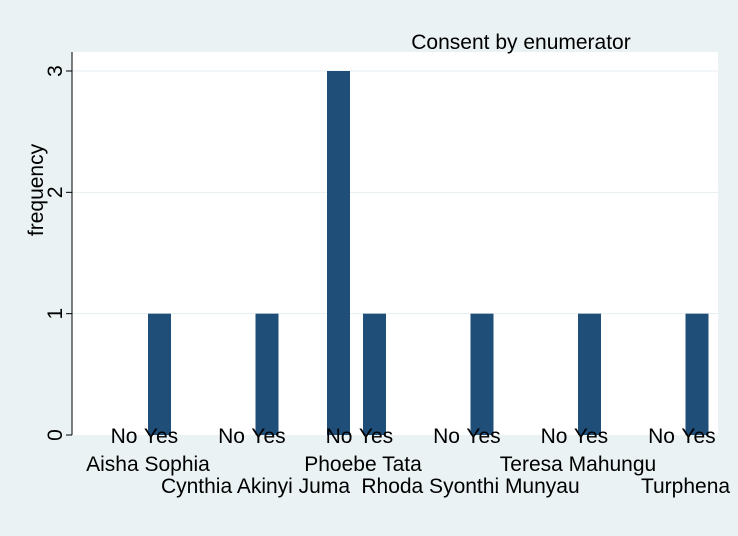 This screenshot has height=536, width=738. What do you see at coordinates (36, 189) in the screenshot?
I see `y-axis-label: frequency` at bounding box center [36, 189].